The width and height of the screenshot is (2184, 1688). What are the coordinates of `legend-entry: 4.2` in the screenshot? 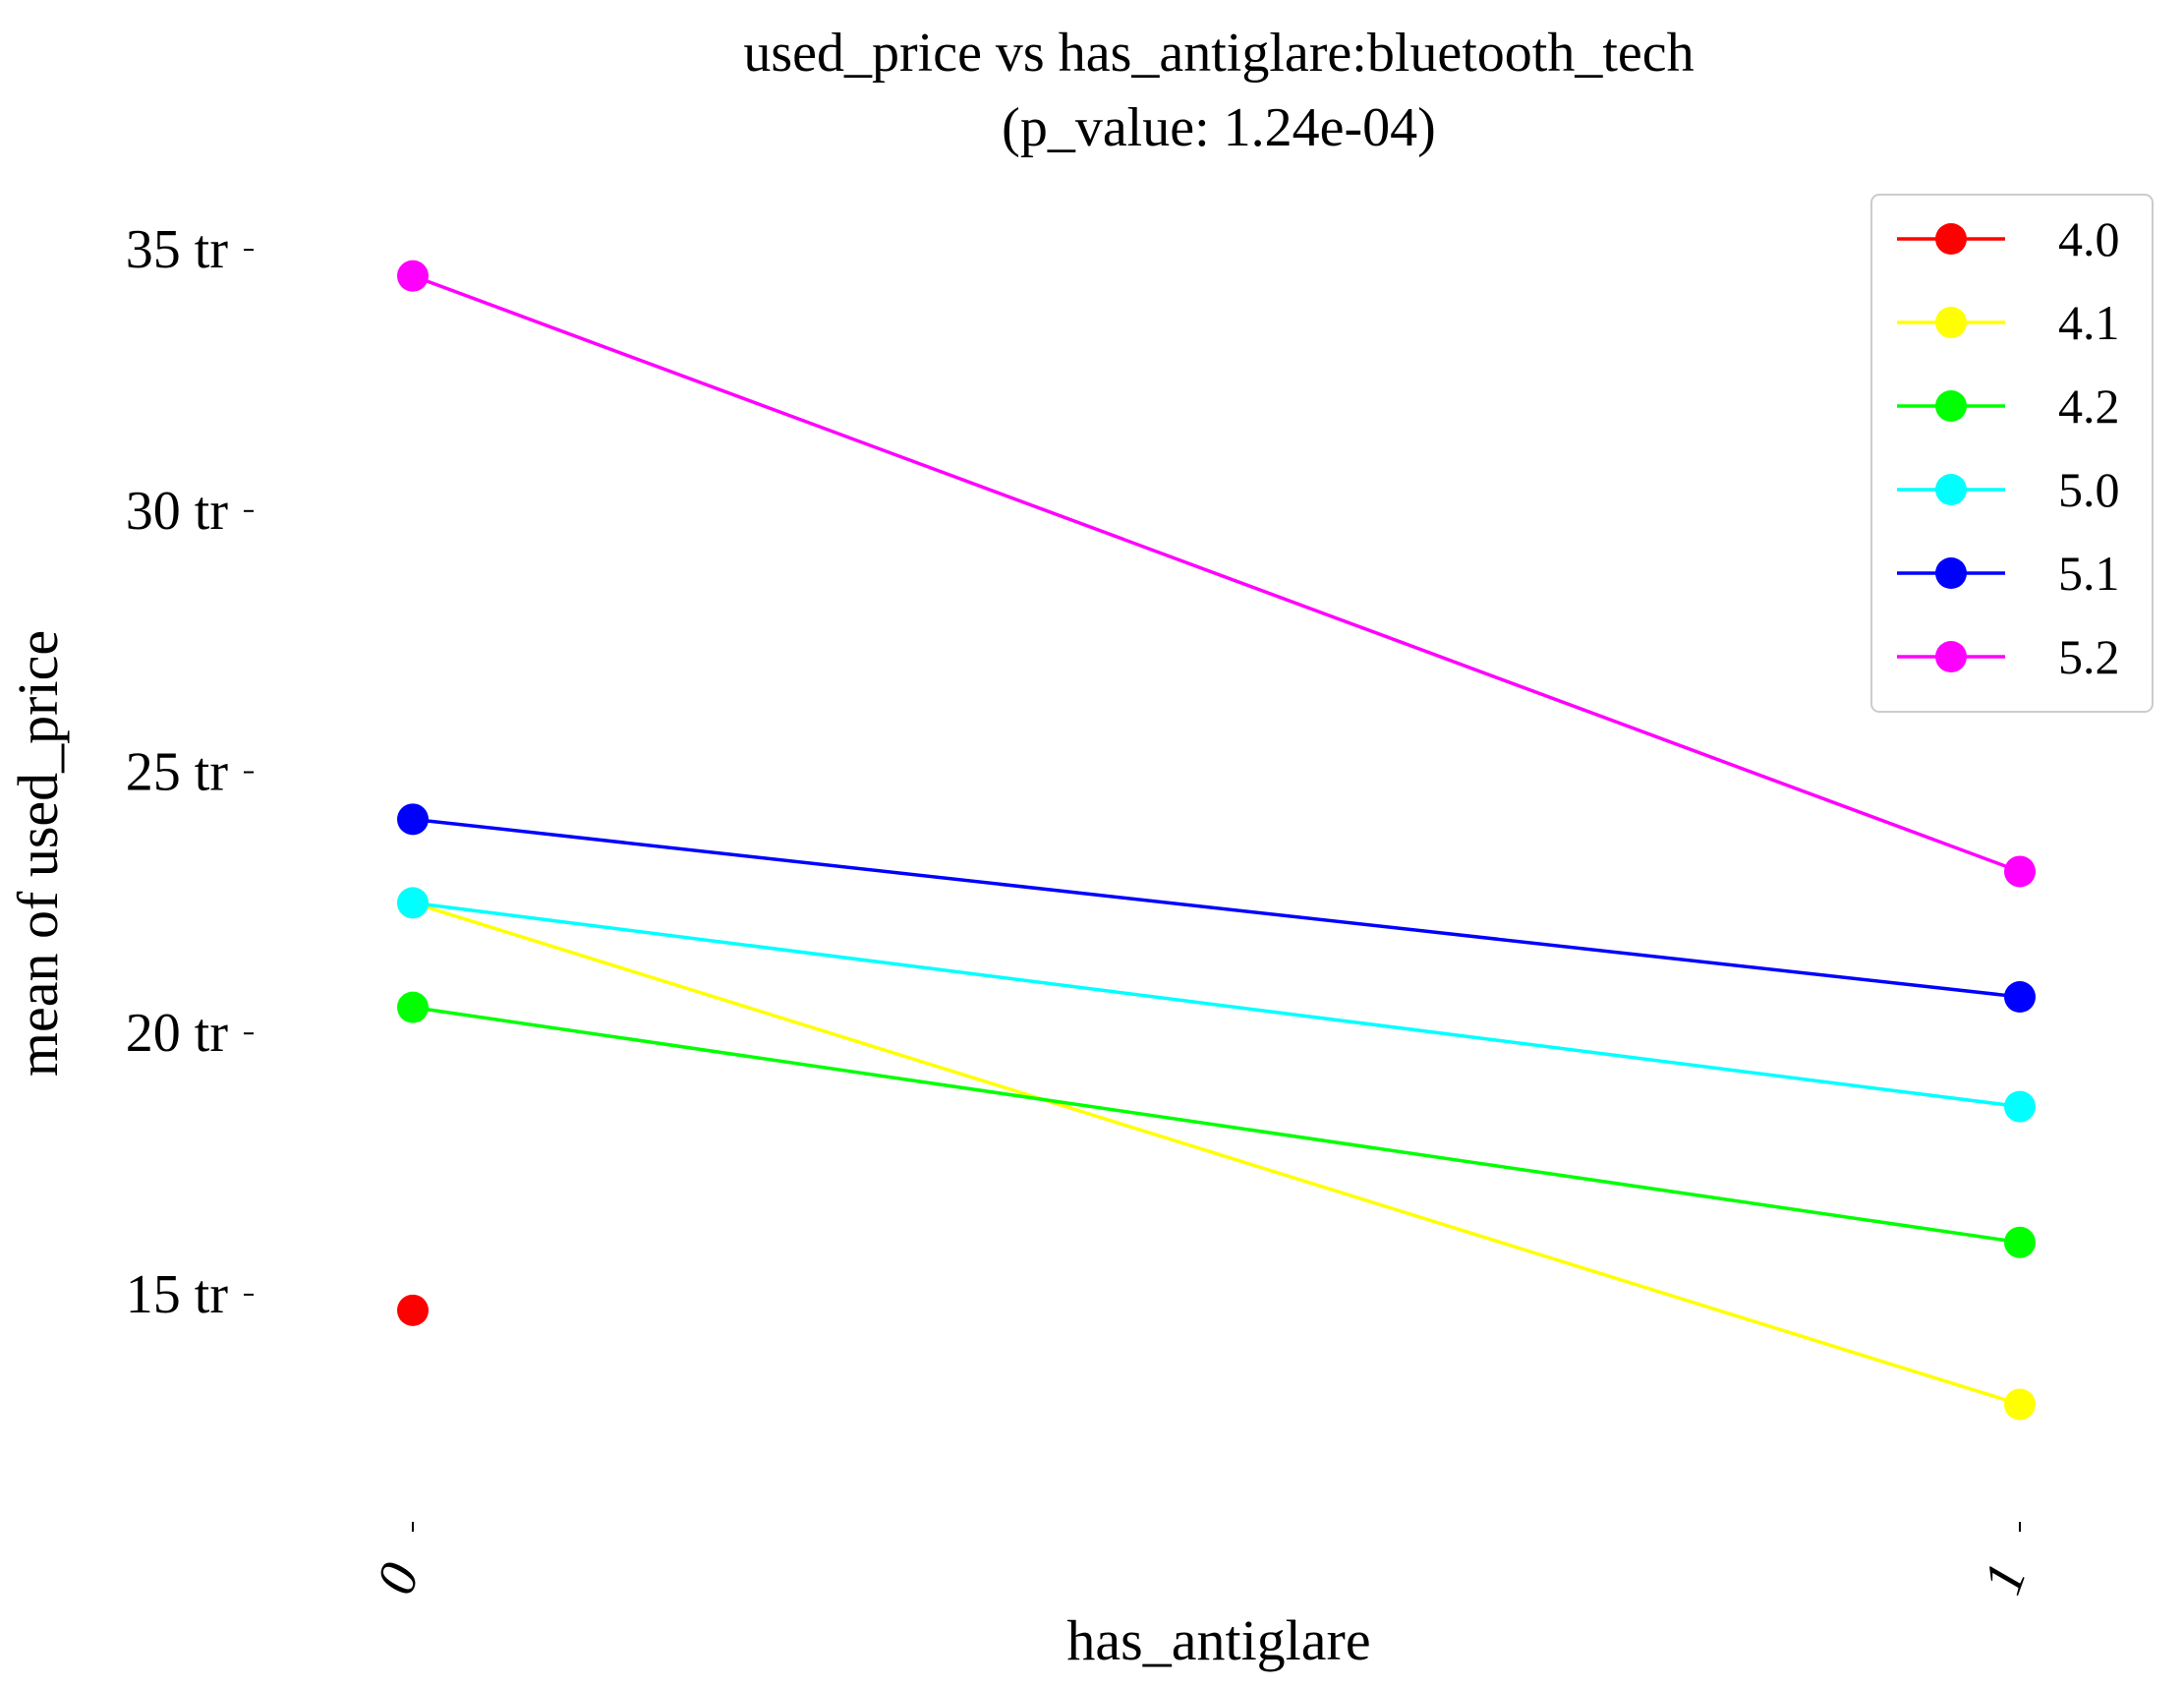 It's located at (2008, 406).